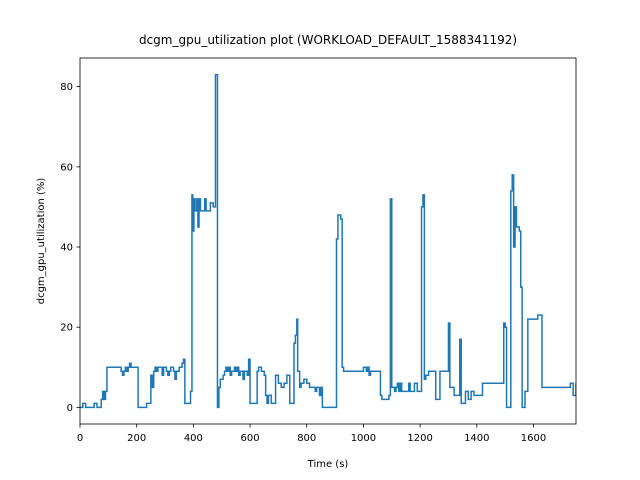 The image size is (640, 480). Describe the element at coordinates (80, 438) in the screenshot. I see `x-tick-label: 0` at that location.